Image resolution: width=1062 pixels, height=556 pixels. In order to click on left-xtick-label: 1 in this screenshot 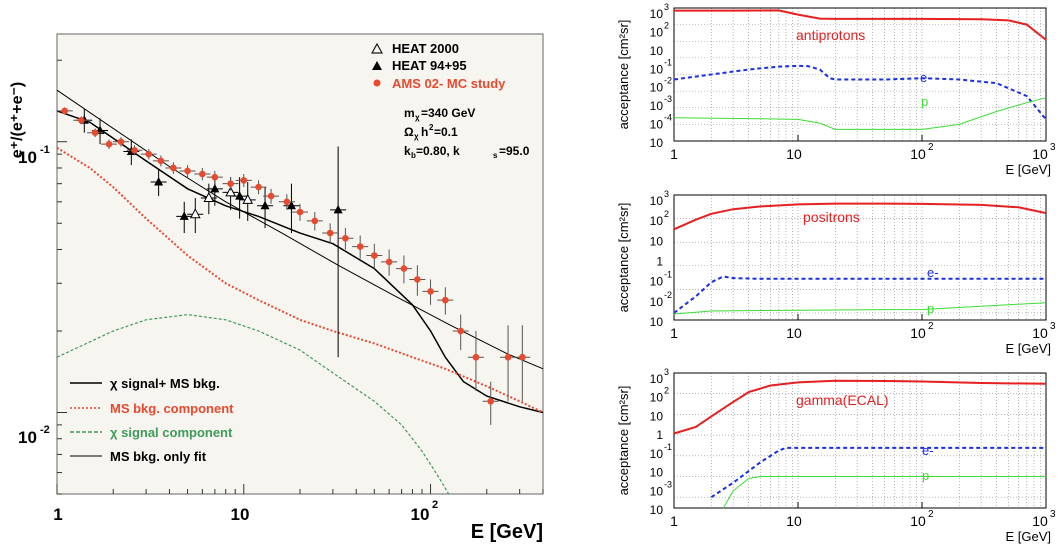, I will do `click(57, 514)`.